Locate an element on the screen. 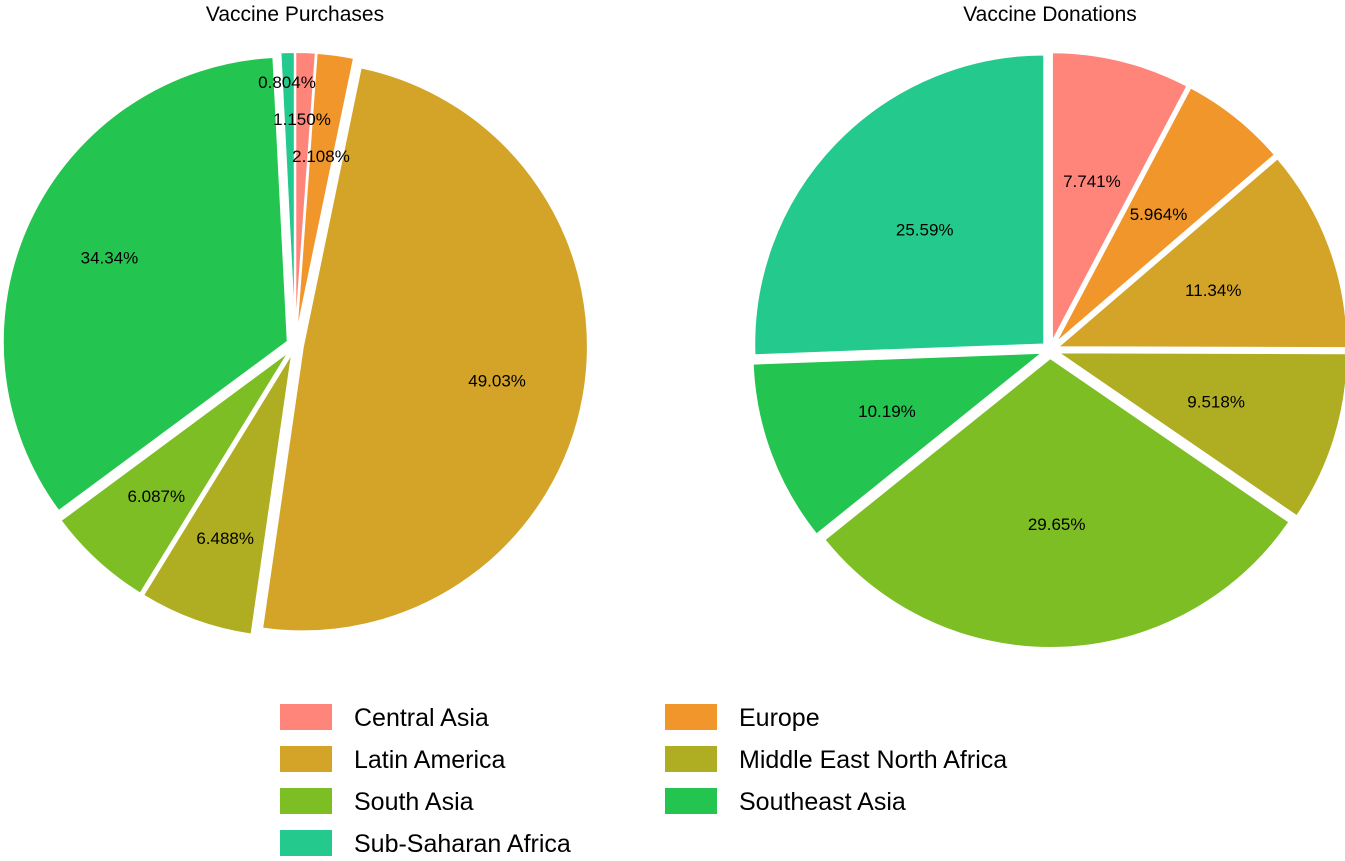  slice-label-southeast-asia: 10.19% is located at coordinates (887, 411).